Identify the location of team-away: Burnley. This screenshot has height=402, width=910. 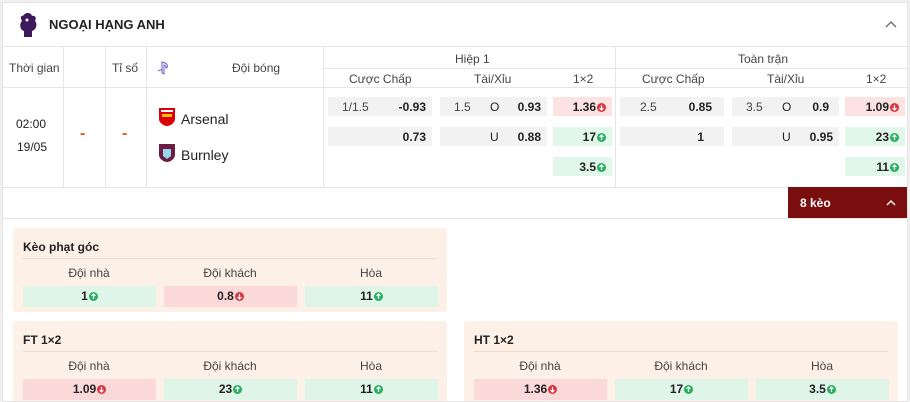
(205, 155).